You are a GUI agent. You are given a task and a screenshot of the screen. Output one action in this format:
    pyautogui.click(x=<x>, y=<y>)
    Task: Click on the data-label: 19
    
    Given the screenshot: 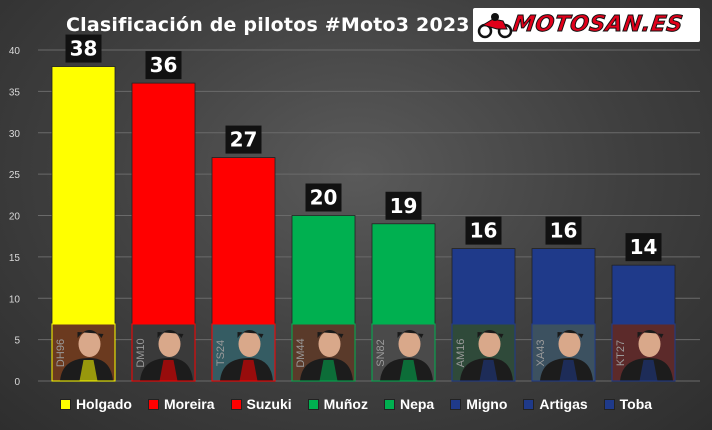 What is the action you would take?
    pyautogui.click(x=404, y=206)
    